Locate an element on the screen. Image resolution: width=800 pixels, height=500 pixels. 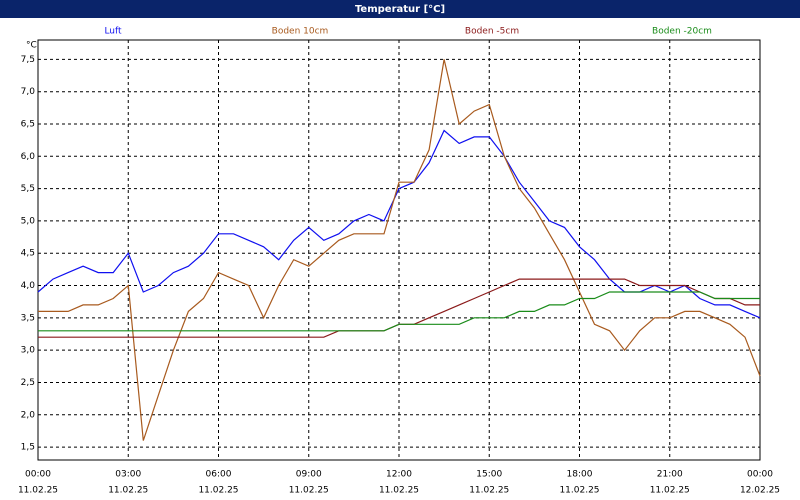
legend-entry: Boden -20cm is located at coordinates (682, 32).